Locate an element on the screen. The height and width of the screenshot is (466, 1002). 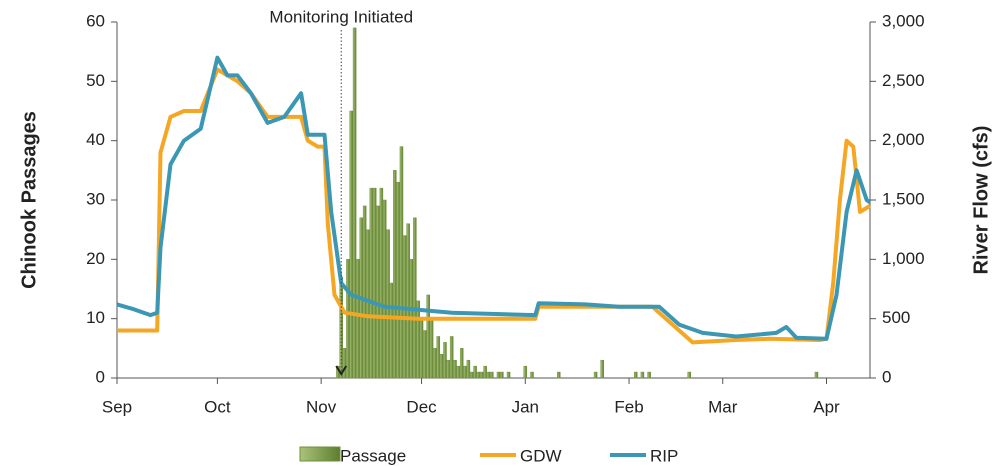
y2-tick-label: 1,000 is located at coordinates (903, 258).